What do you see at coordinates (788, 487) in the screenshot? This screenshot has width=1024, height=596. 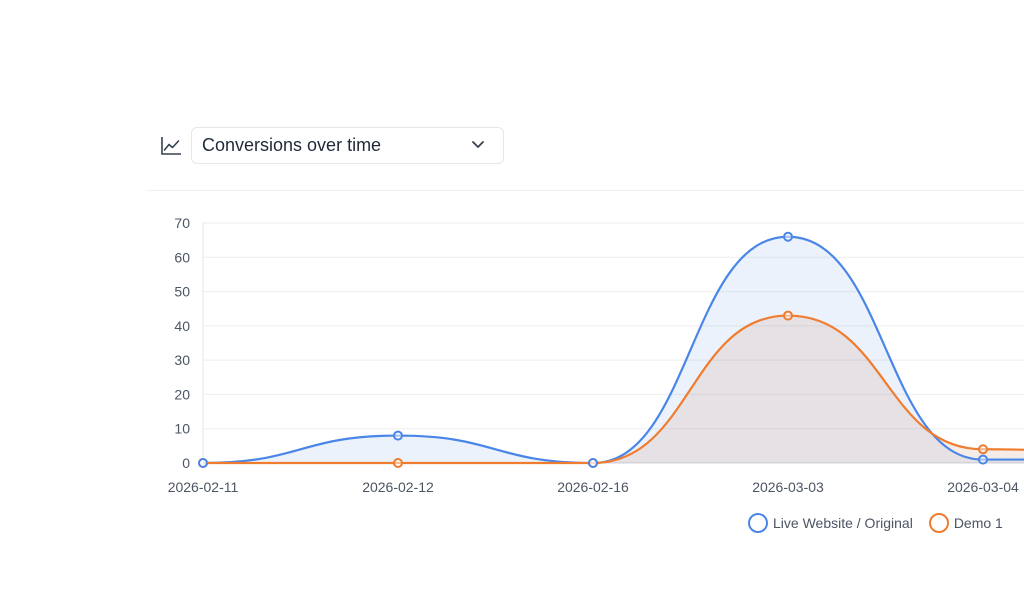 I see `x-tick-label: 2026-03-03` at bounding box center [788, 487].